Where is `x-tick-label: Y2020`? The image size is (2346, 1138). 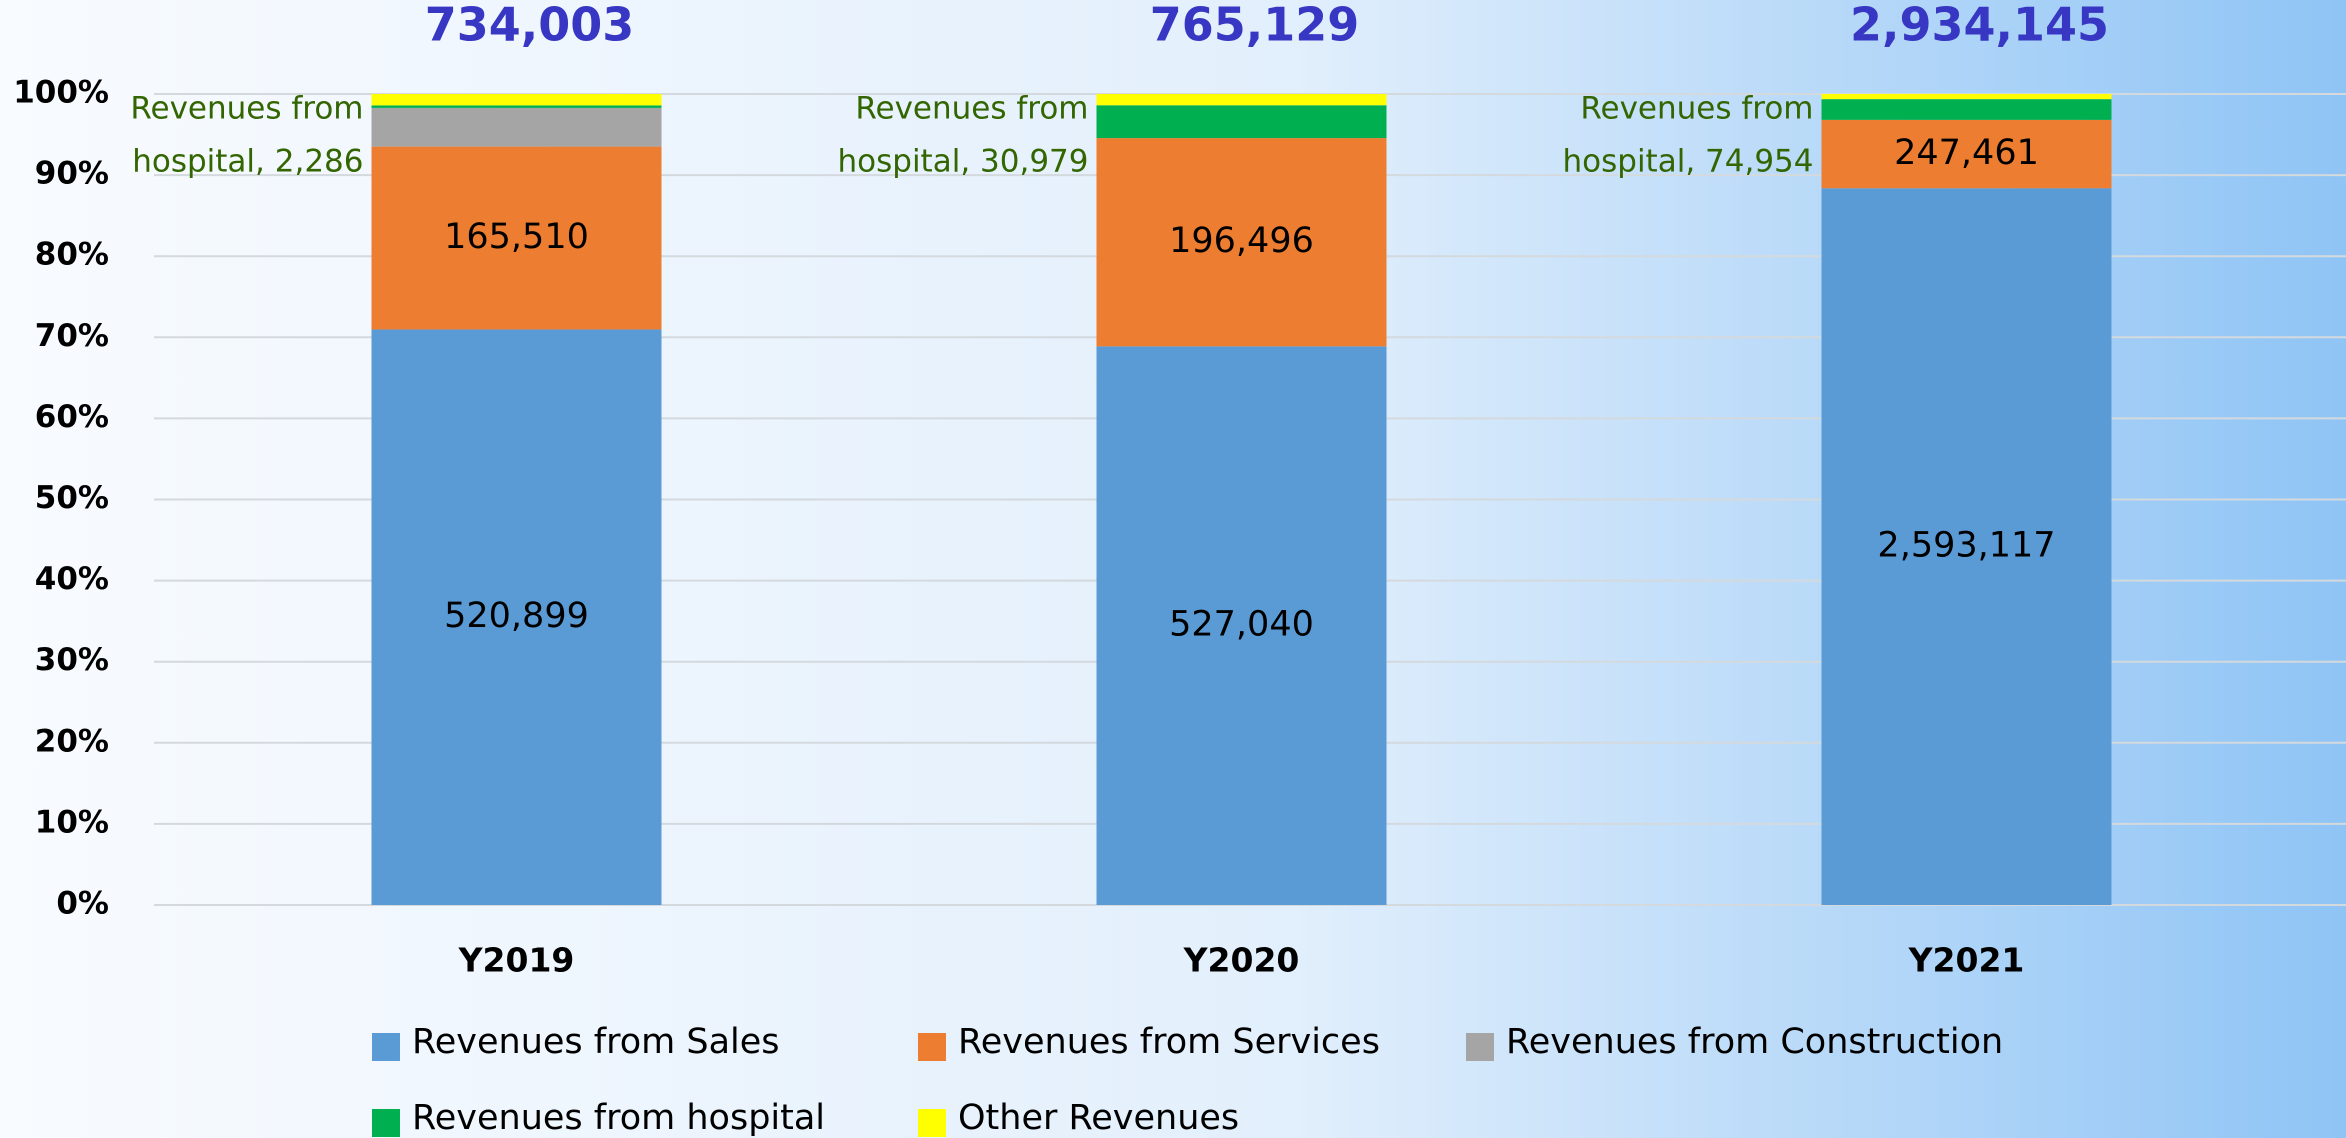
x-tick-label: Y2020 is located at coordinates (1241, 960).